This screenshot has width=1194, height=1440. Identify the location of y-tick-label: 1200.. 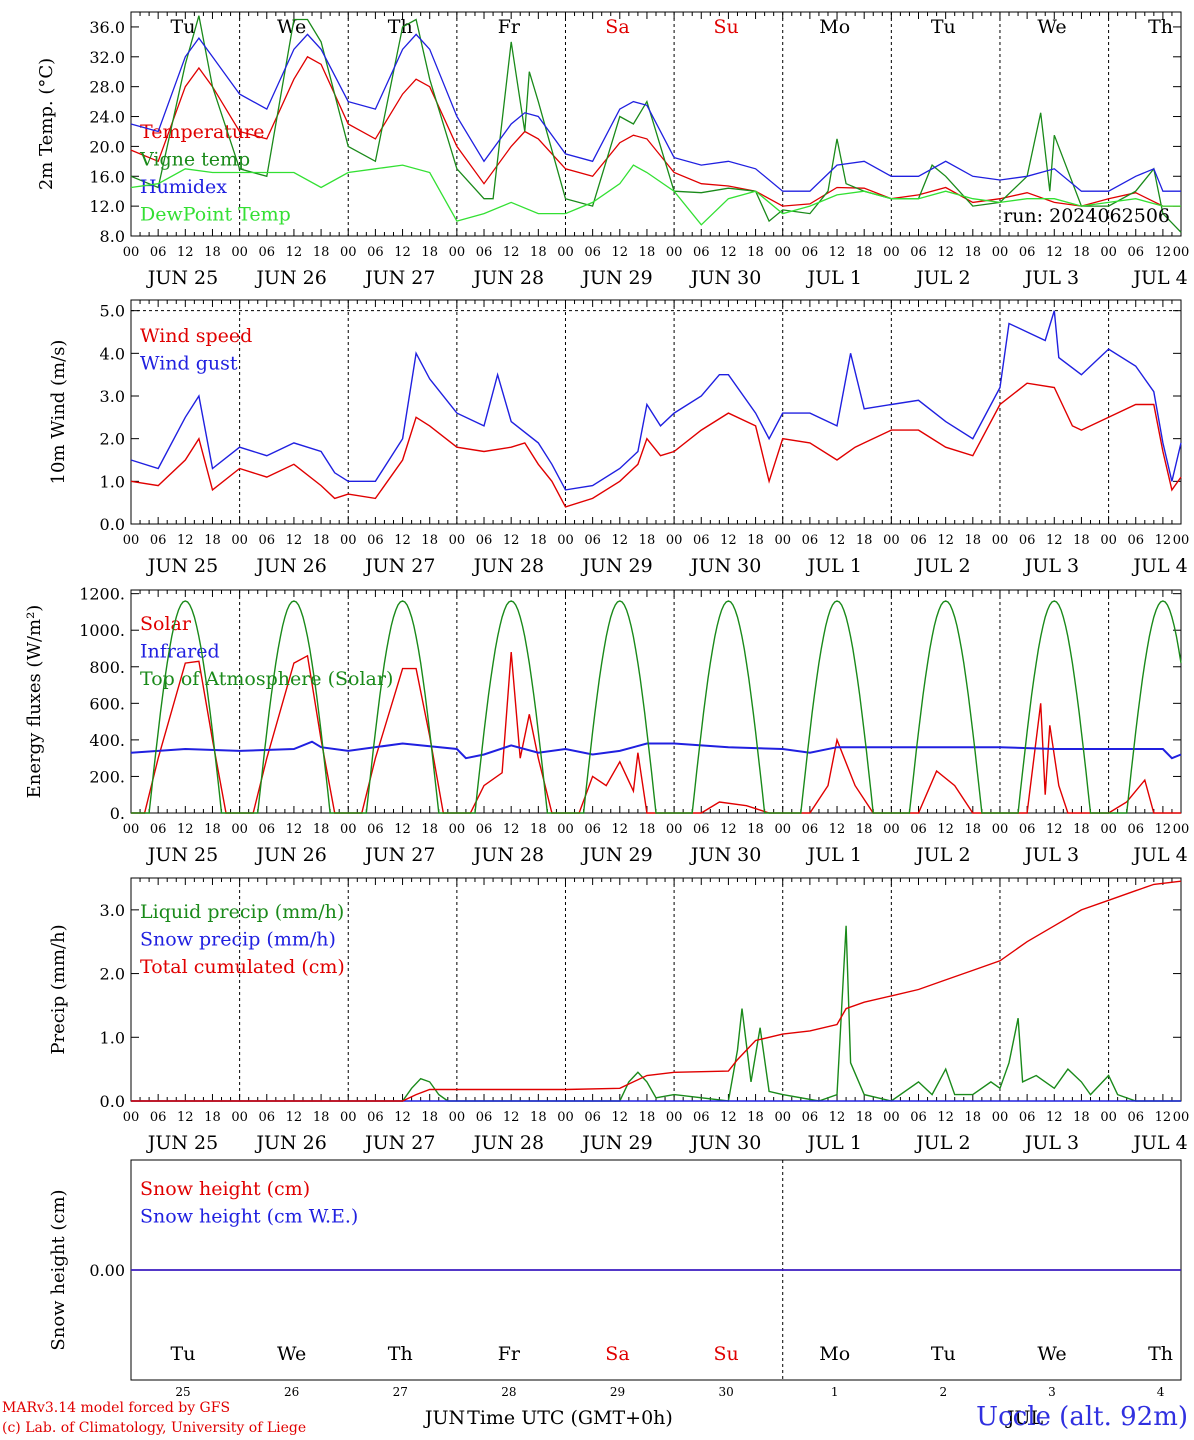
(102, 594).